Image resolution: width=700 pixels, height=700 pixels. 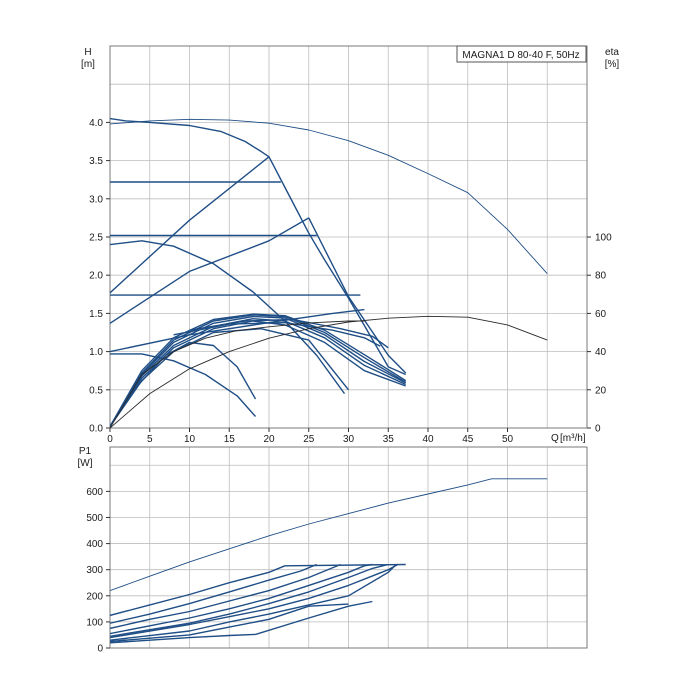 What do you see at coordinates (94, 596) in the screenshot?
I see `y-tick-label: 200` at bounding box center [94, 596].